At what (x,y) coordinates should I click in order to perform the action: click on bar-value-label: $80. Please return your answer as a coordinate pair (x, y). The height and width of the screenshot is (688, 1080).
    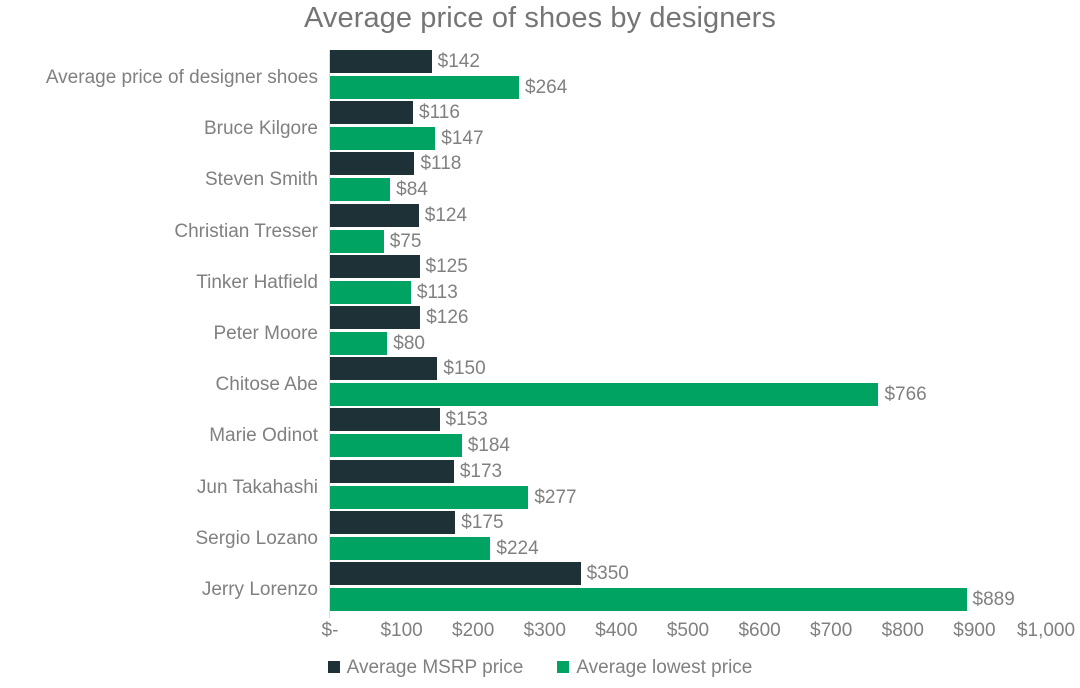
    Looking at the image, I should click on (409, 343).